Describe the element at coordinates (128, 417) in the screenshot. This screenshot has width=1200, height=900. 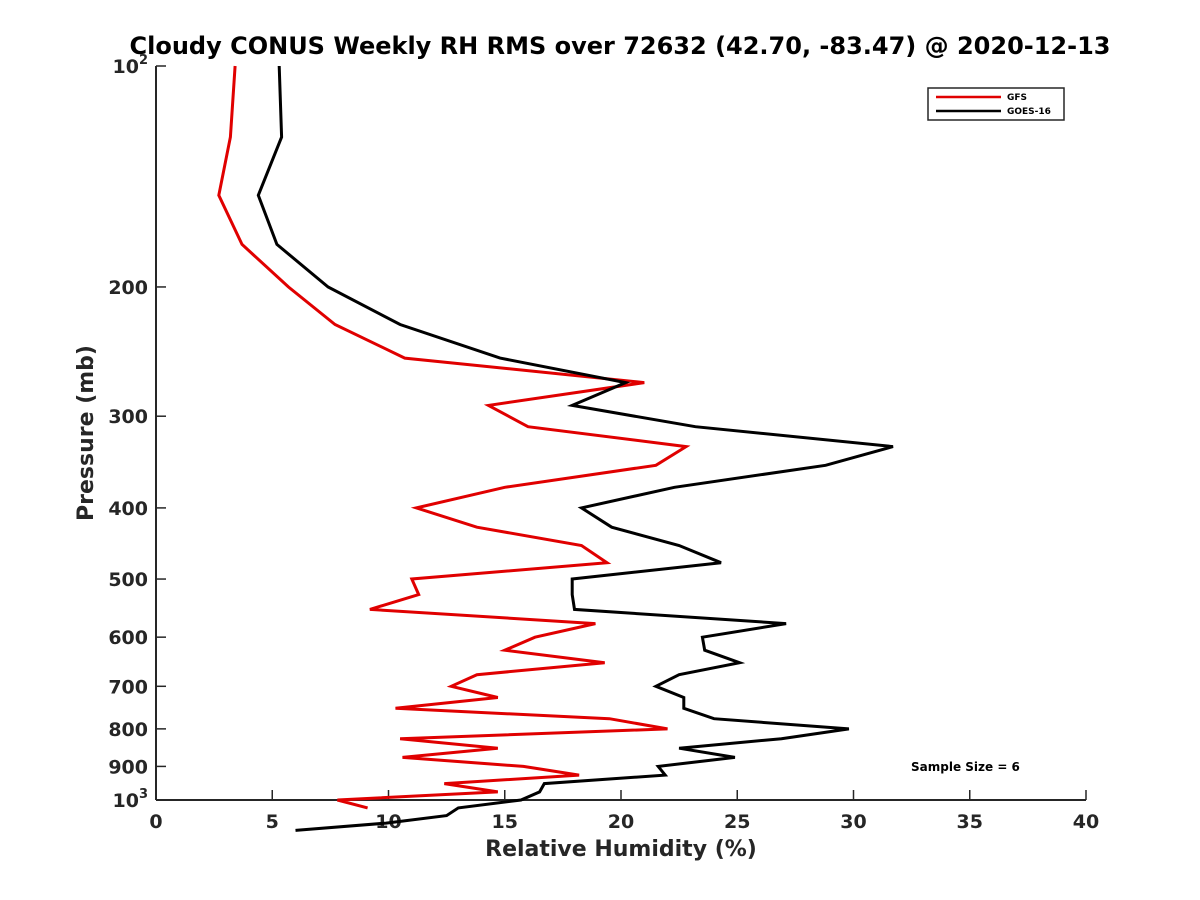
I see `y-tick-label: 300` at that location.